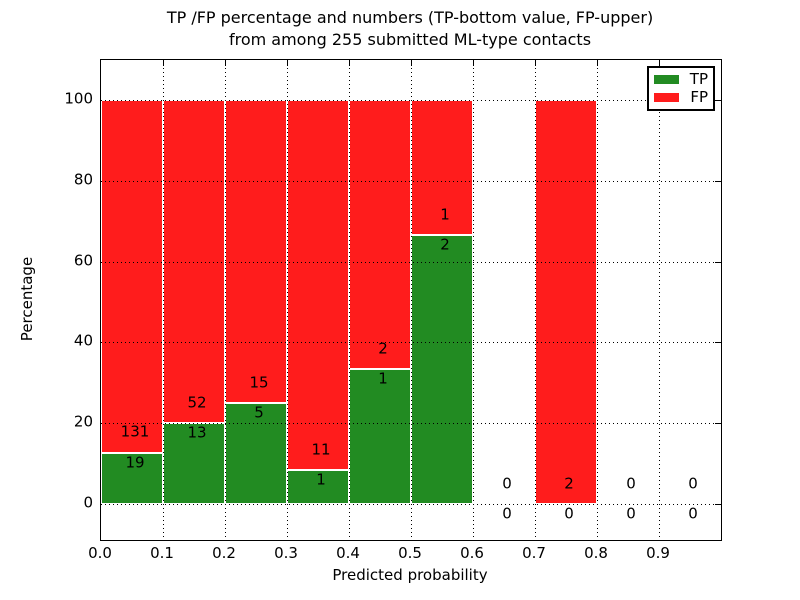  Describe the element at coordinates (410, 553) in the screenshot. I see `x-tick-label: 0.5` at that location.